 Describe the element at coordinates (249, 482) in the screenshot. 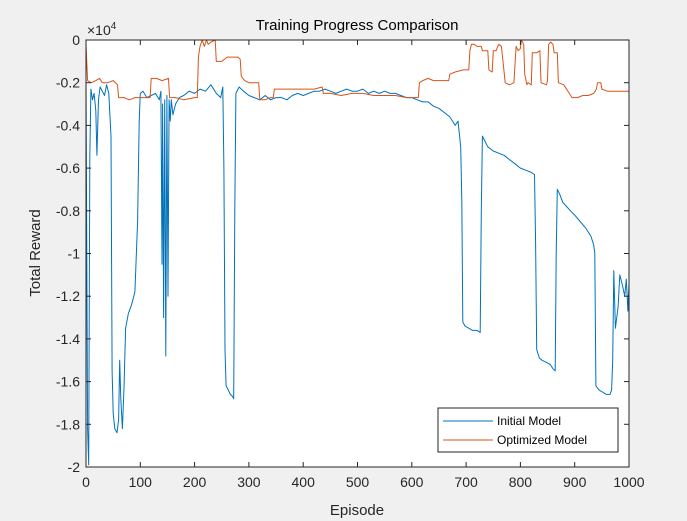

I see `x-tick-label: 300` at that location.